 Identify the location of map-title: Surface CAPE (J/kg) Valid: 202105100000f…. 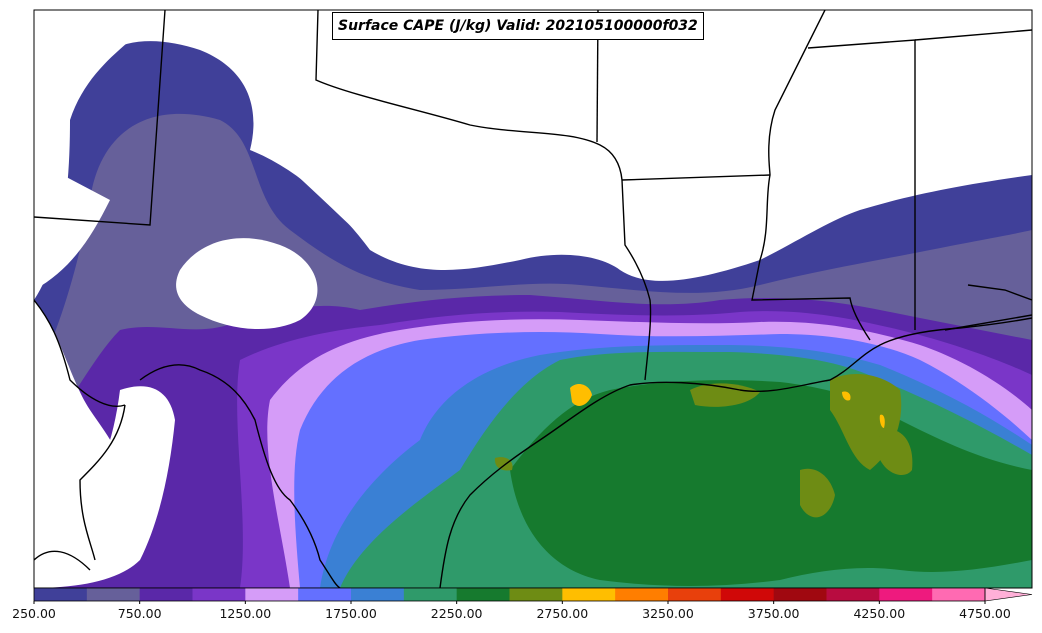
(518, 26).